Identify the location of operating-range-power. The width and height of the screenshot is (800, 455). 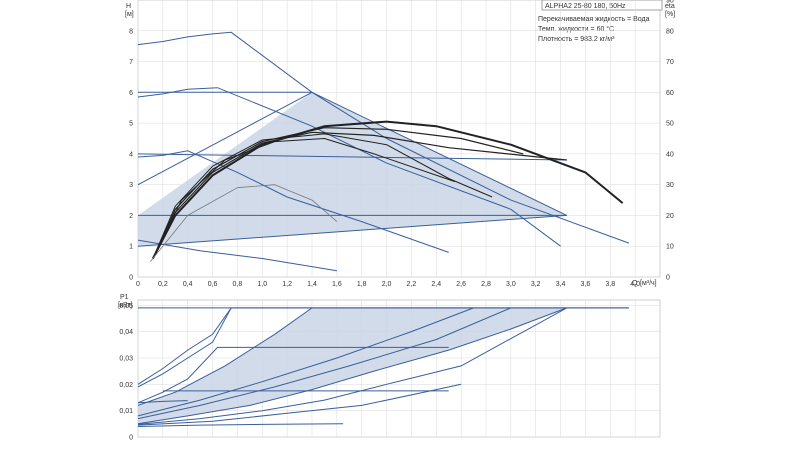
(352, 365).